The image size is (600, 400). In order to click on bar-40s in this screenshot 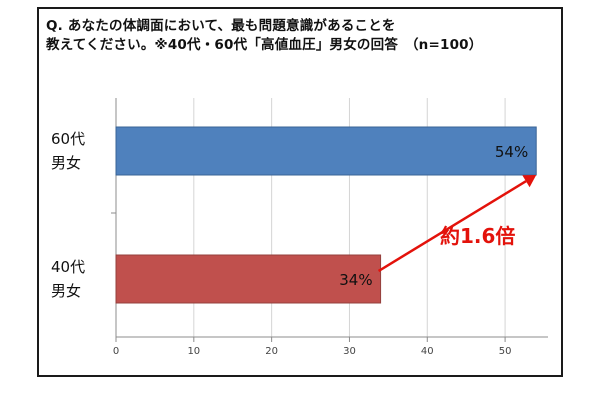, I will do `click(248, 279)`.